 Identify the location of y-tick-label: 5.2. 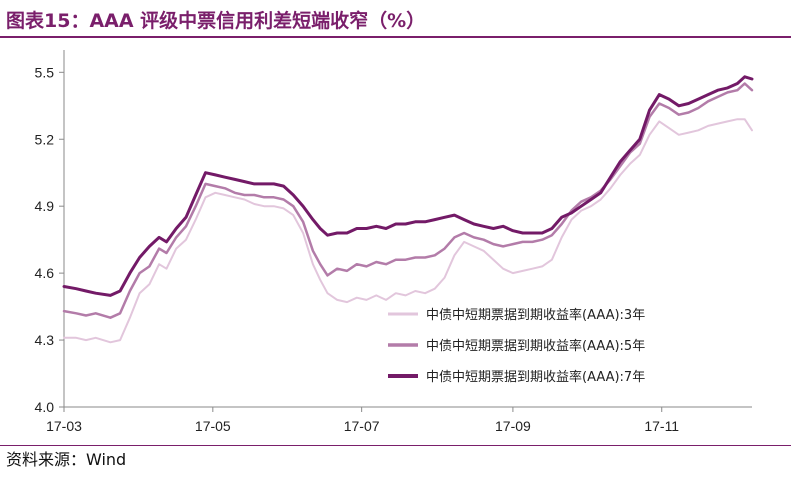
(45, 139).